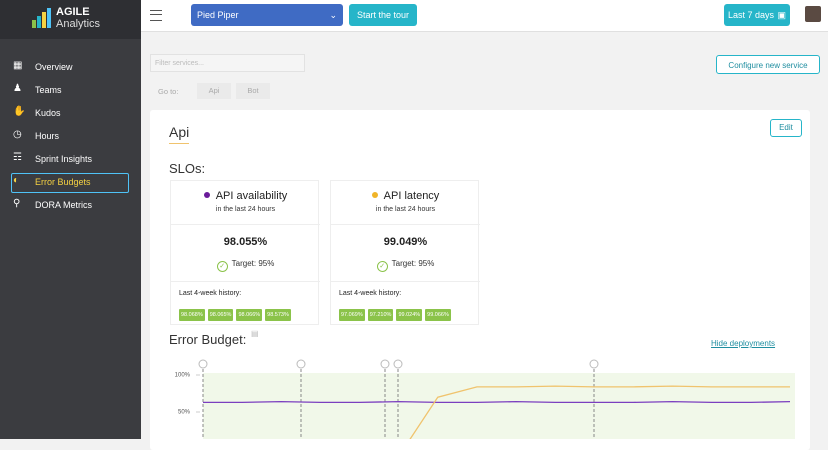  I want to click on history-chip: 98.065%, so click(220, 315).